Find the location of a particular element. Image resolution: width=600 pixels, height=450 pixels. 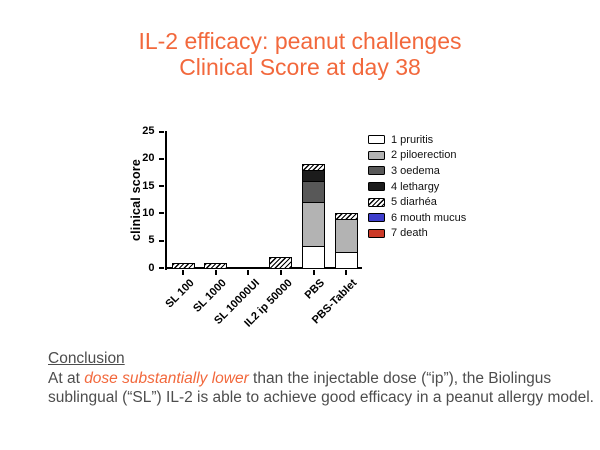

conclusion-text-before: At at is located at coordinates (66, 378).